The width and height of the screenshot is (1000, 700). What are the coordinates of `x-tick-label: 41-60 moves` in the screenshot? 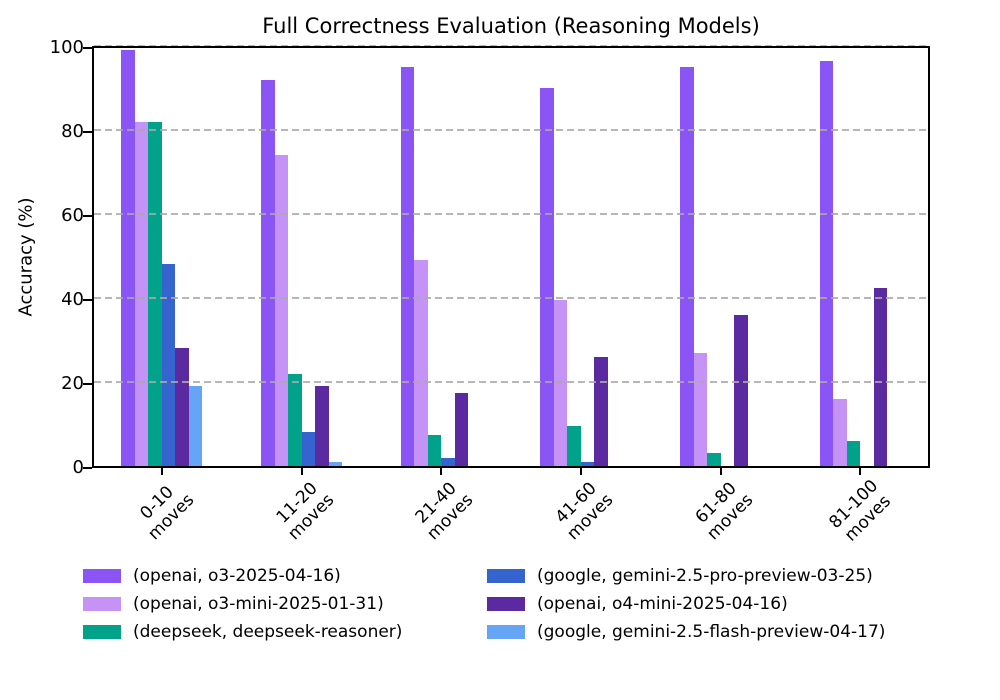 It's located at (583, 510).